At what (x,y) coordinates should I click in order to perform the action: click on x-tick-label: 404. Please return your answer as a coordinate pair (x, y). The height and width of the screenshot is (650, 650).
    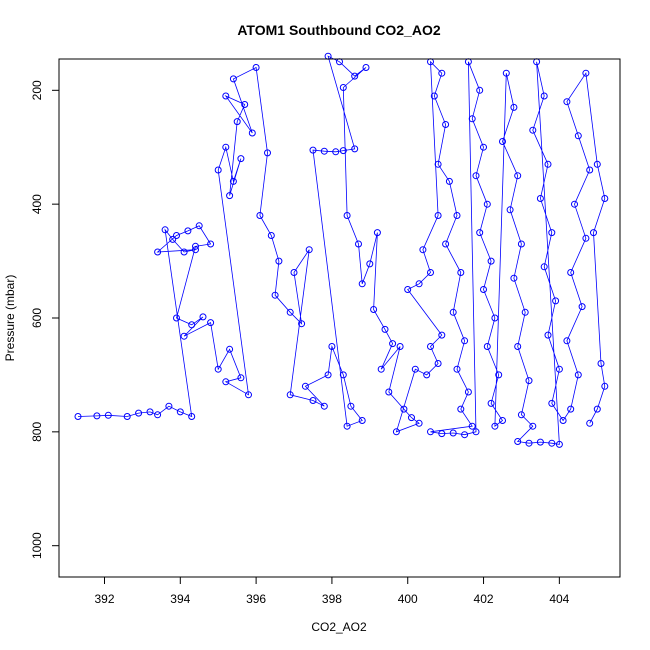
    Looking at the image, I should click on (559, 599).